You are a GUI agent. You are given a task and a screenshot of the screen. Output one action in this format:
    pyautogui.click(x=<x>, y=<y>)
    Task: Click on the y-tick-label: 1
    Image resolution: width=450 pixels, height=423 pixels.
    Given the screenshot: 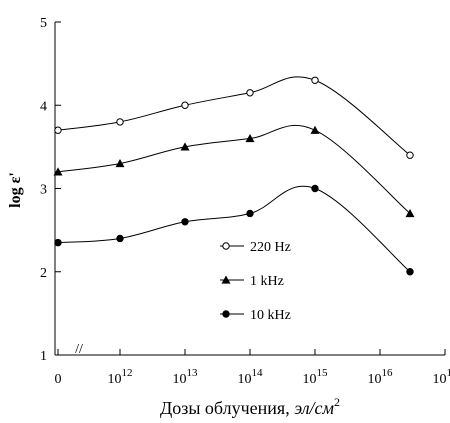 What is the action you would take?
    pyautogui.click(x=43, y=356)
    